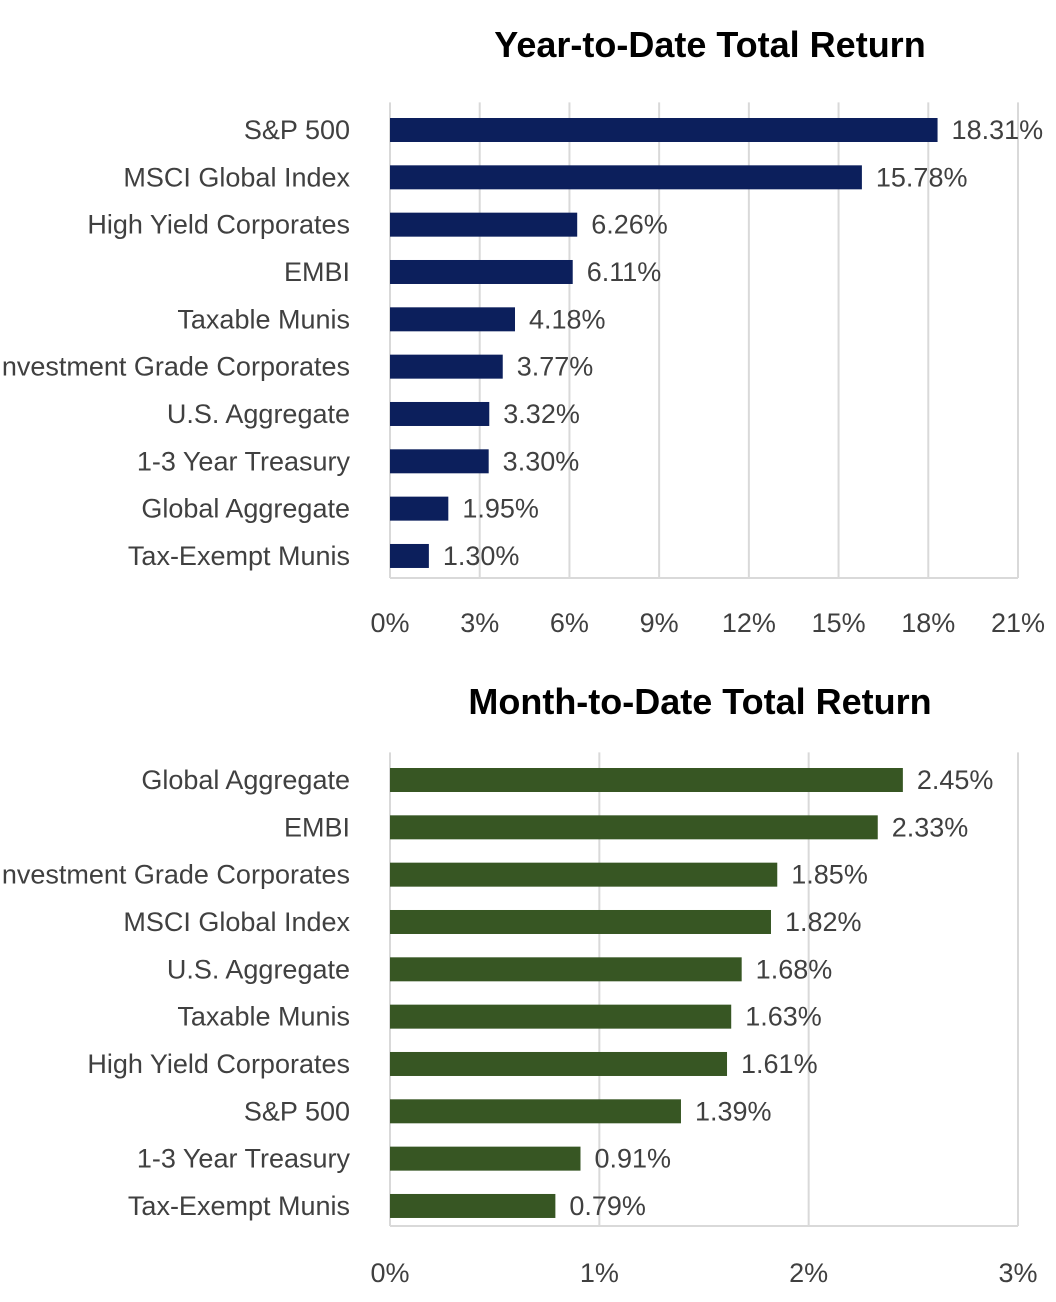 The height and width of the screenshot is (1302, 1056). What do you see at coordinates (930, 827) in the screenshot?
I see `data-label: 2.33%` at bounding box center [930, 827].